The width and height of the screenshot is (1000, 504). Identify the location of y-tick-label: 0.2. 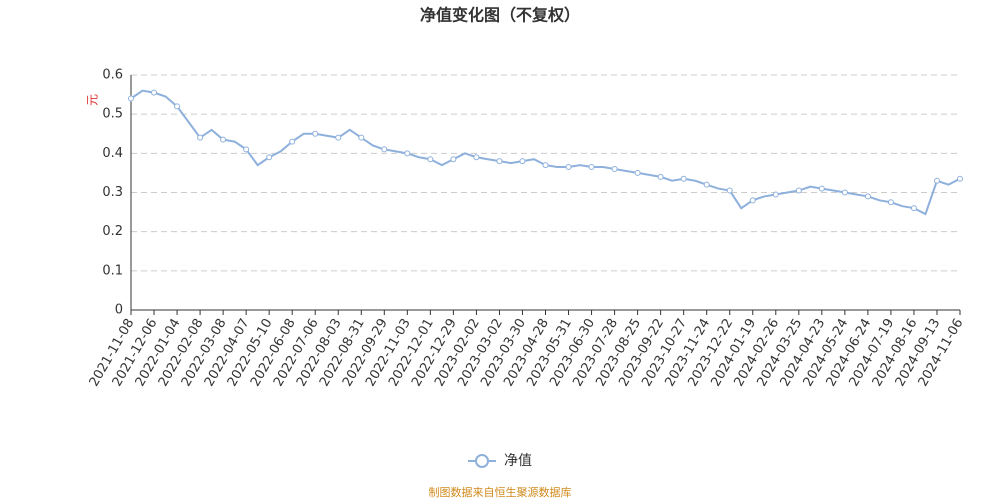
(112, 231).